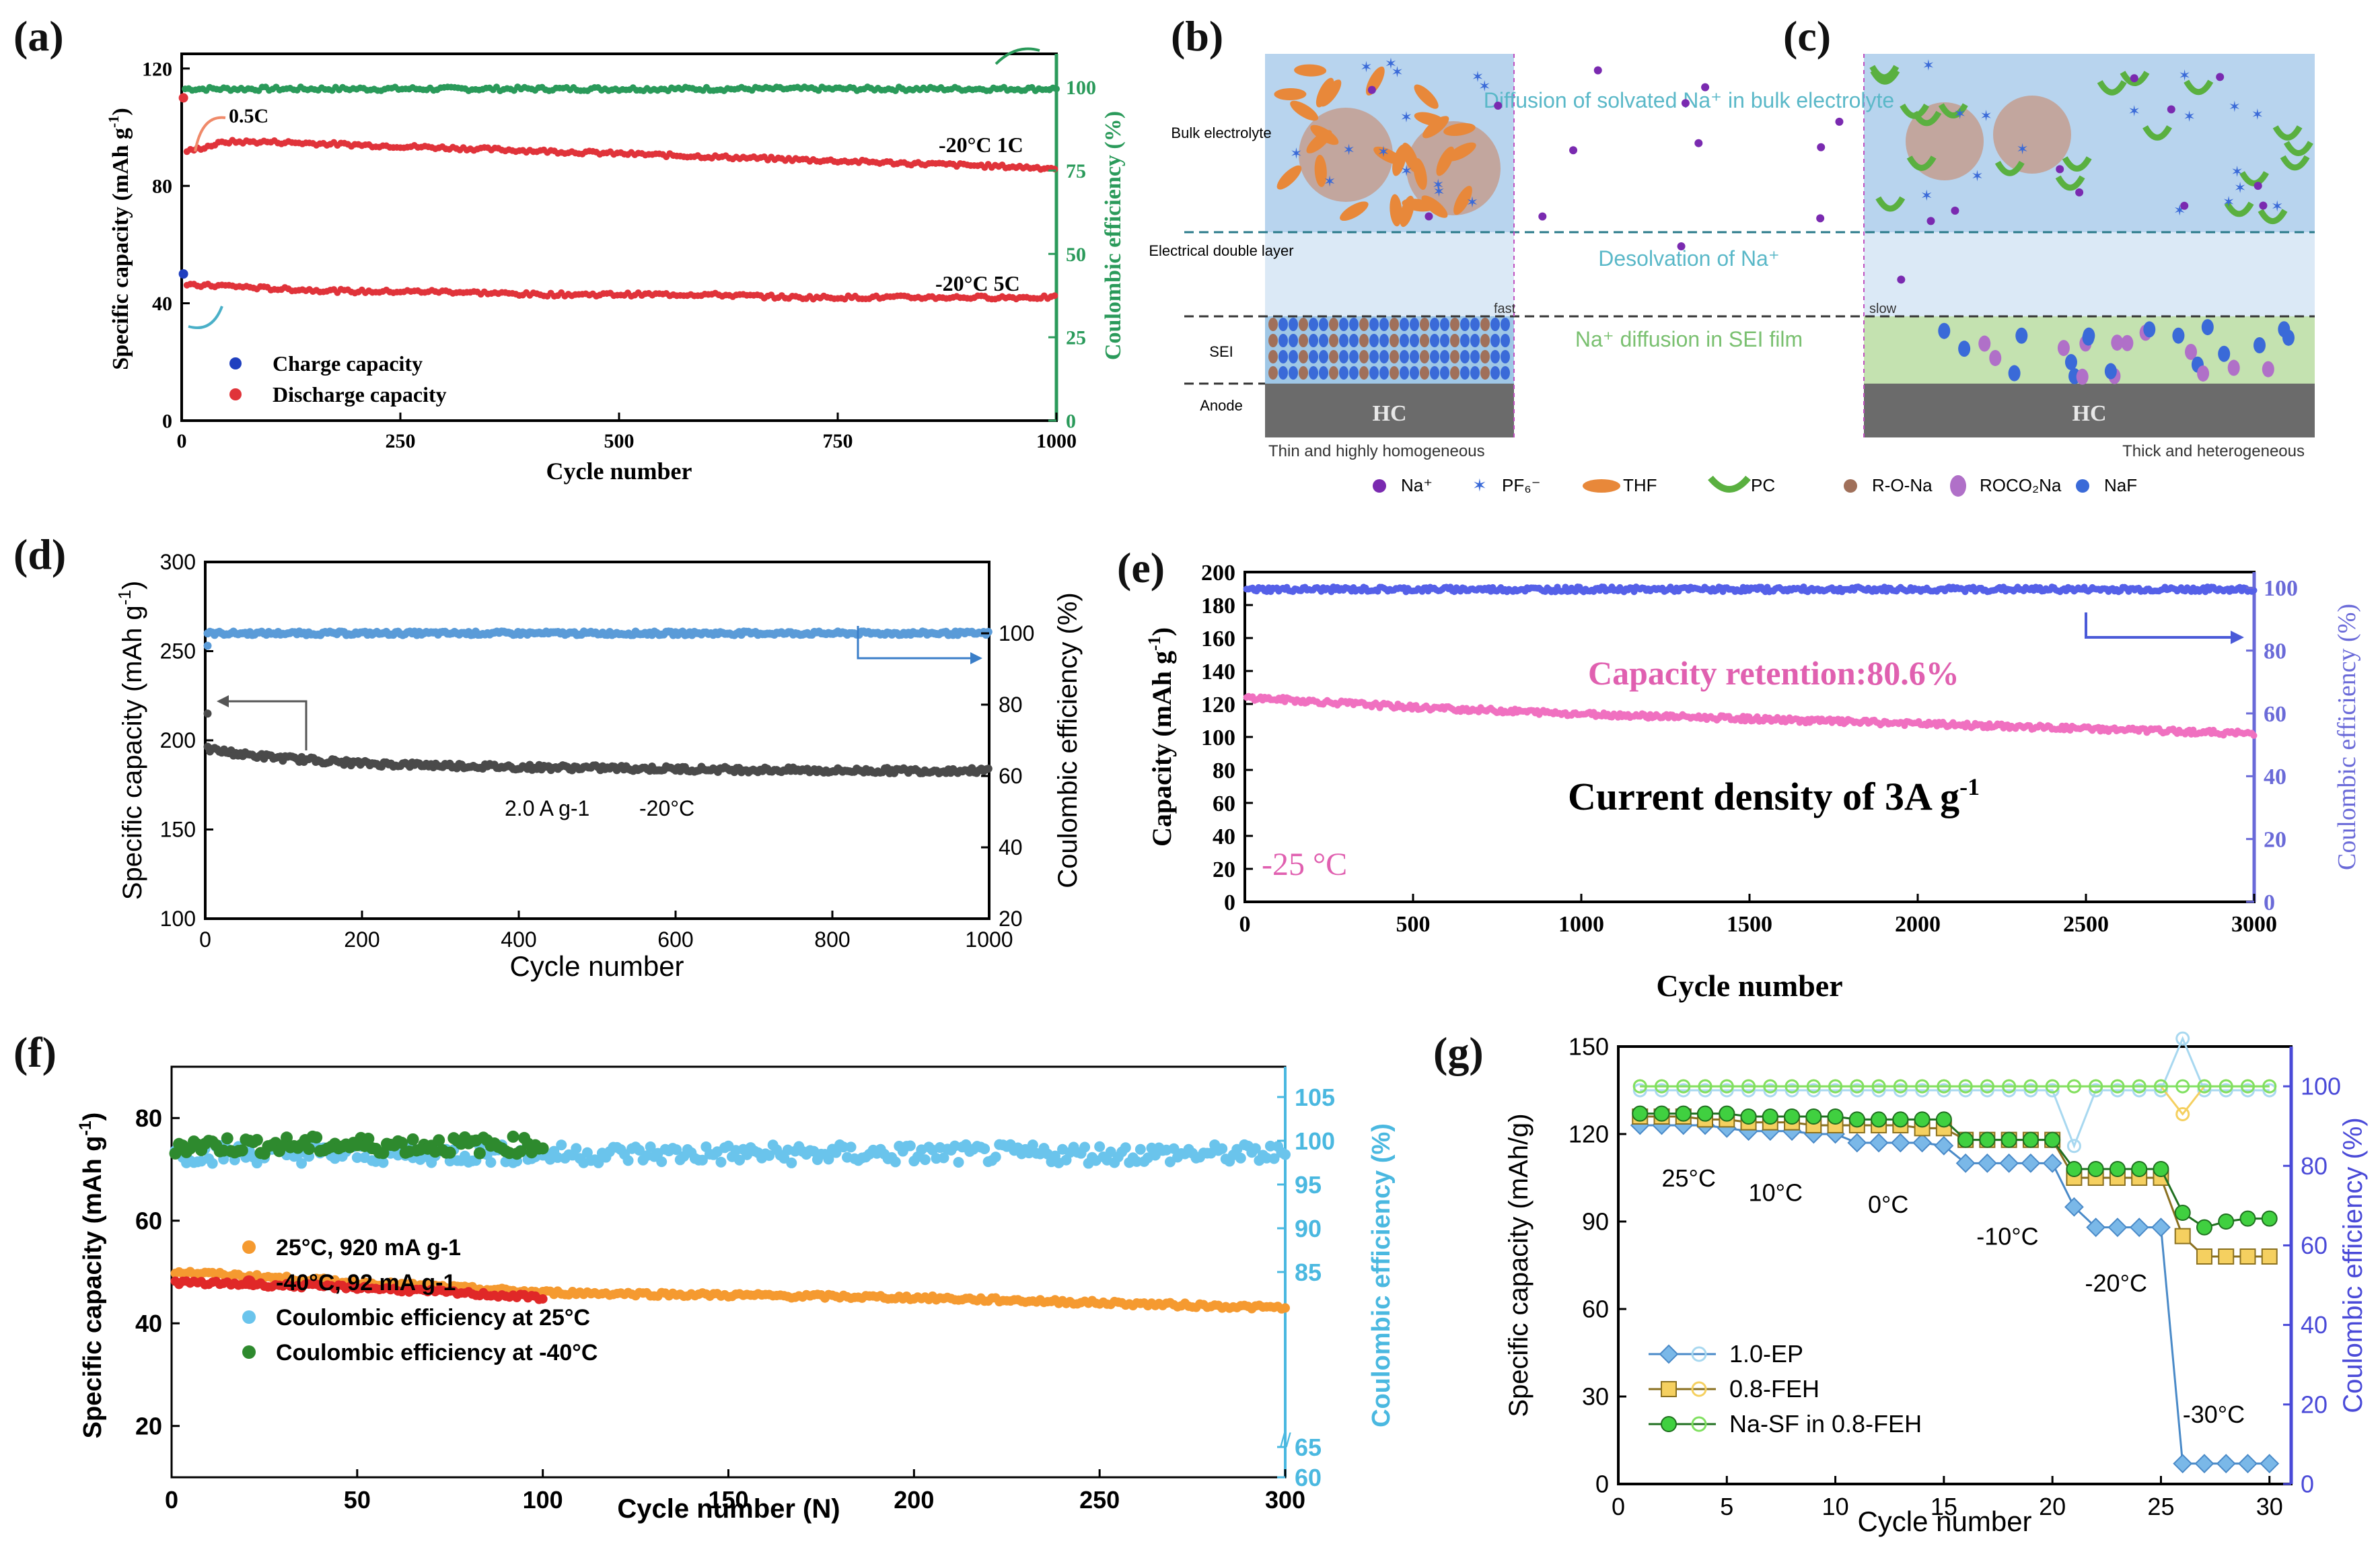 The image size is (2380, 1554). What do you see at coordinates (1954, 1296) in the screenshot?
I see `panel-g-annotations: 25°C 10°C 0°C -10°C -20°C -30°C` at bounding box center [1954, 1296].